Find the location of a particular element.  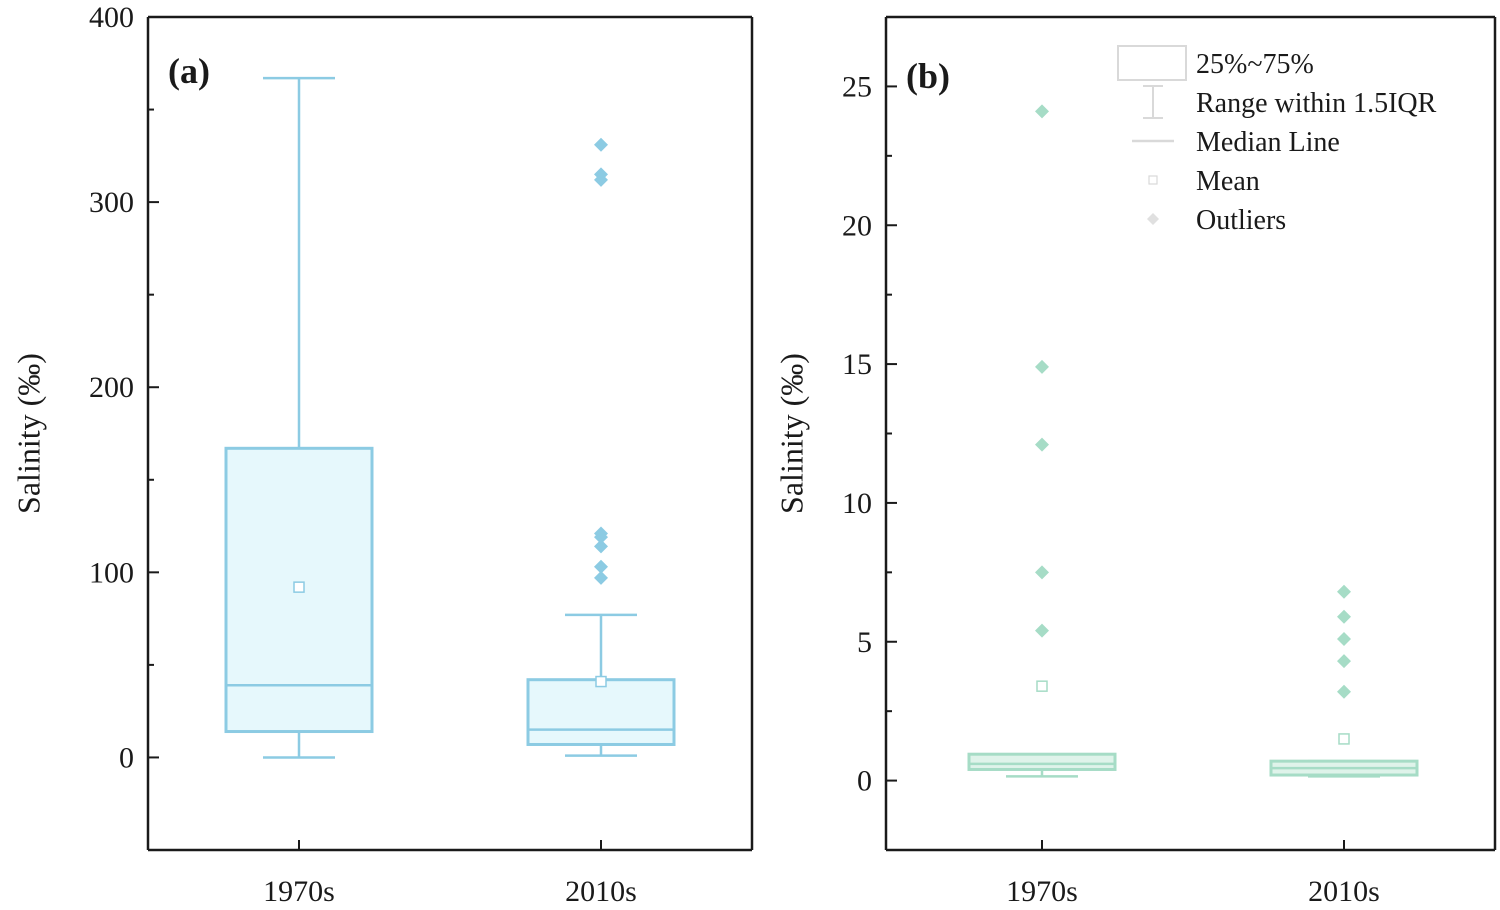

y-tick-label: 10 is located at coordinates (857, 503).